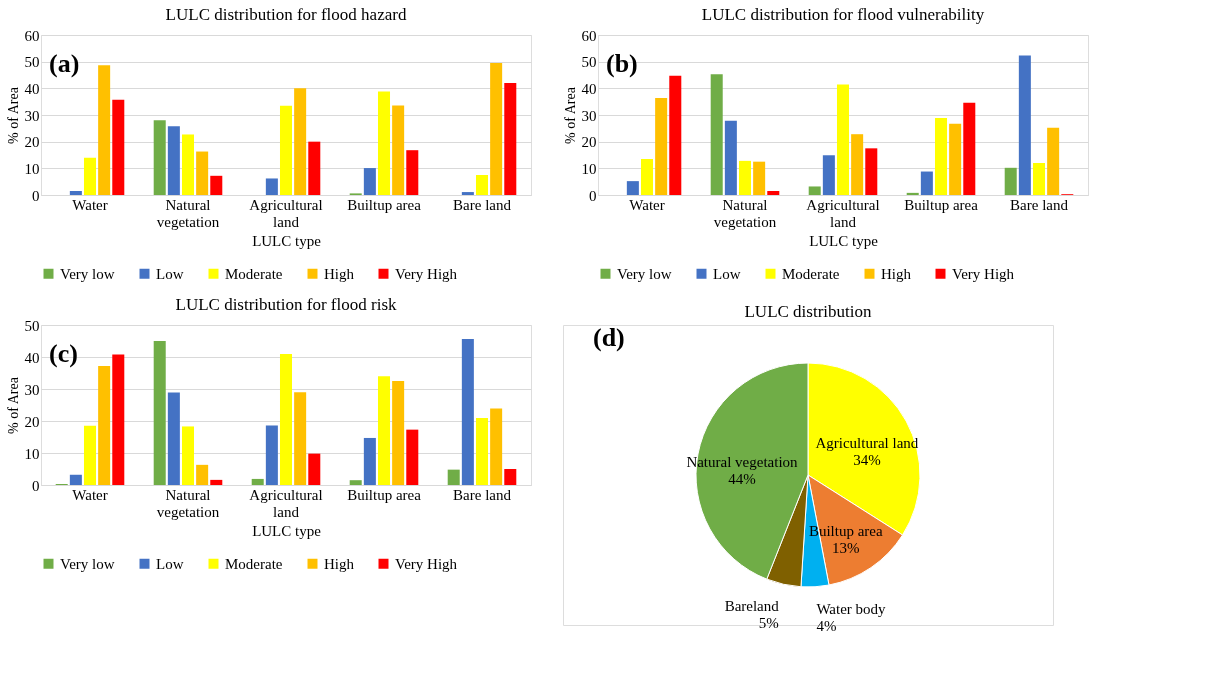 This screenshot has width=1209, height=684. What do you see at coordinates (752, 605) in the screenshot?
I see `slice-label: Bareland` at bounding box center [752, 605].